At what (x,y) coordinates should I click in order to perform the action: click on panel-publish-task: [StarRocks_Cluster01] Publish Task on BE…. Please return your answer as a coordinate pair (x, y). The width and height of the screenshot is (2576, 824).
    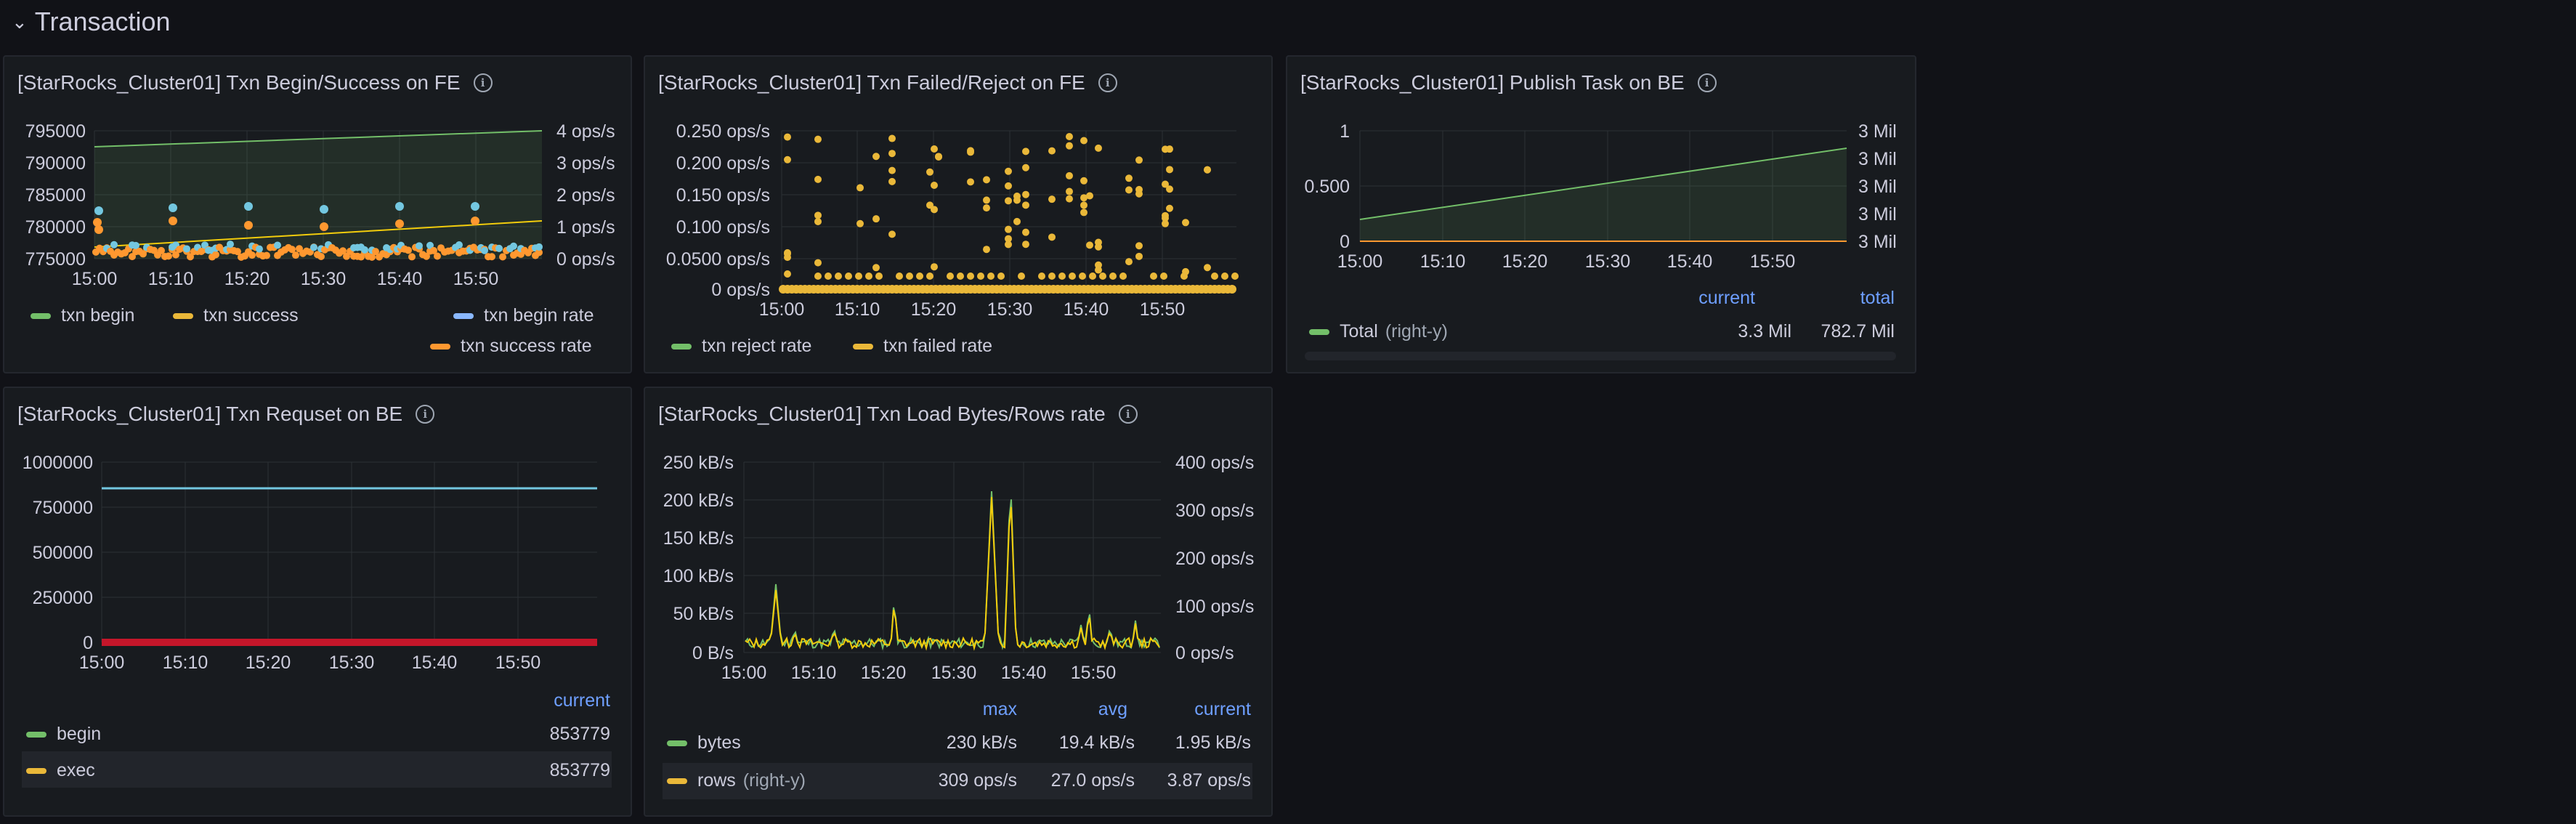
    Looking at the image, I should click on (1601, 214).